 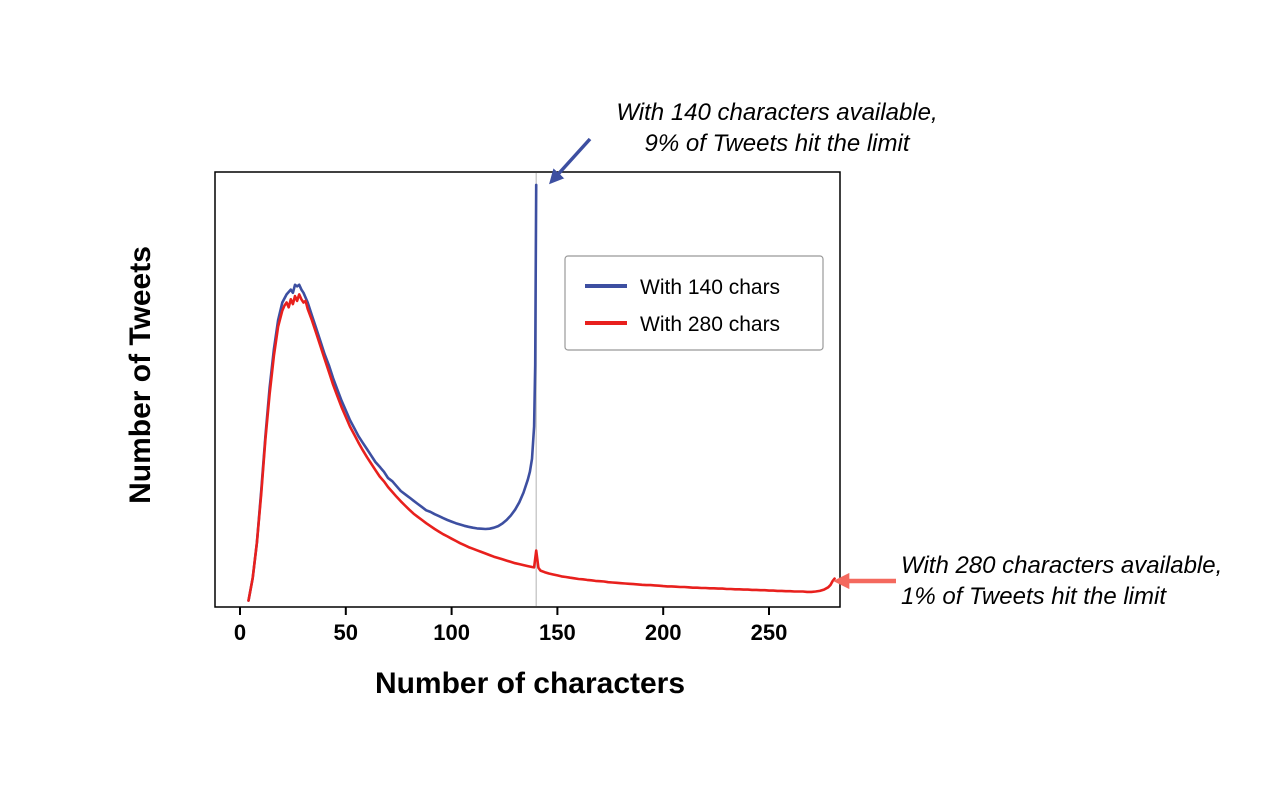 I want to click on x-tick-label: 0, so click(x=240, y=632).